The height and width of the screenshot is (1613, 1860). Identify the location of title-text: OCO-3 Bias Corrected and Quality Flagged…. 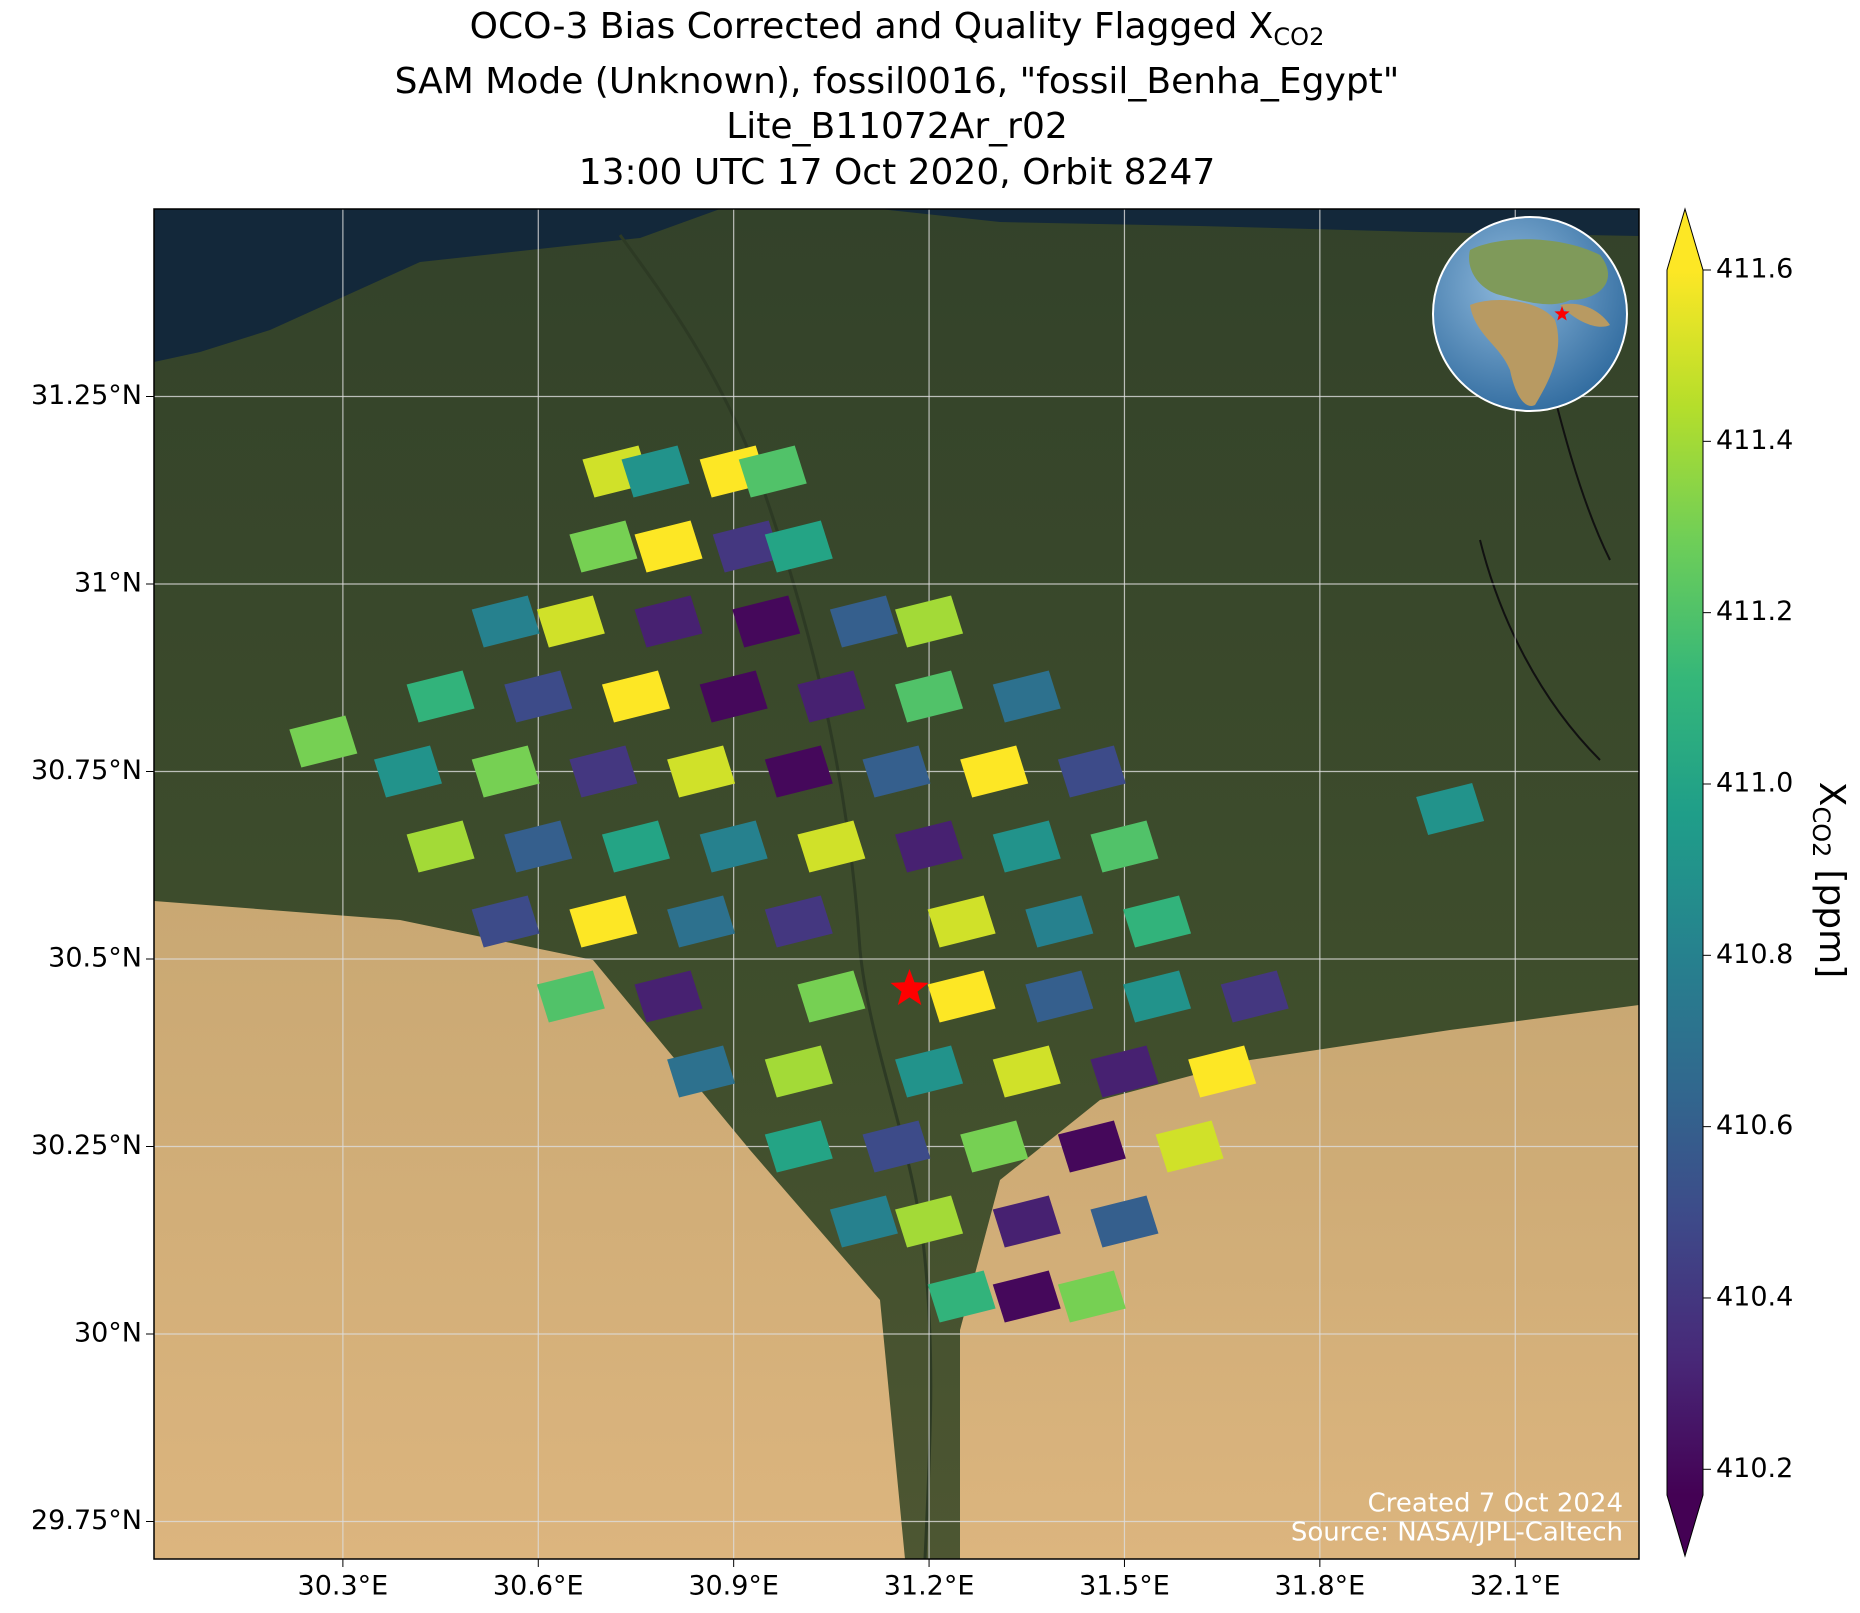
(872, 26).